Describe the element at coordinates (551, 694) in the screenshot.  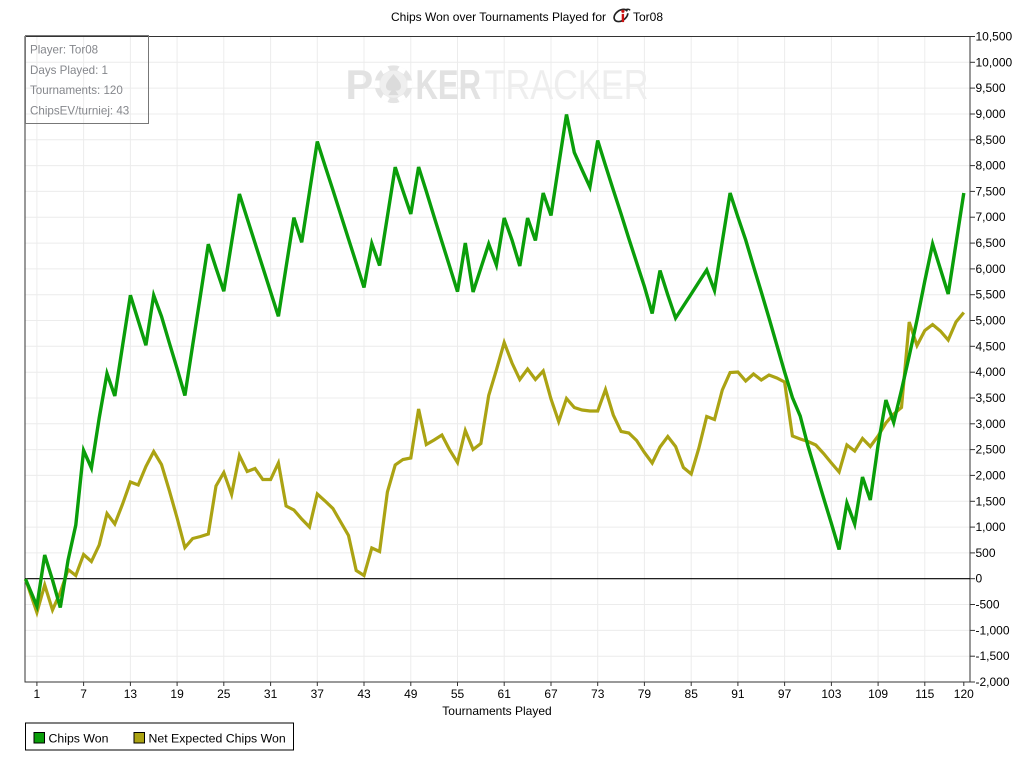
I see `svg-text: 67` at that location.